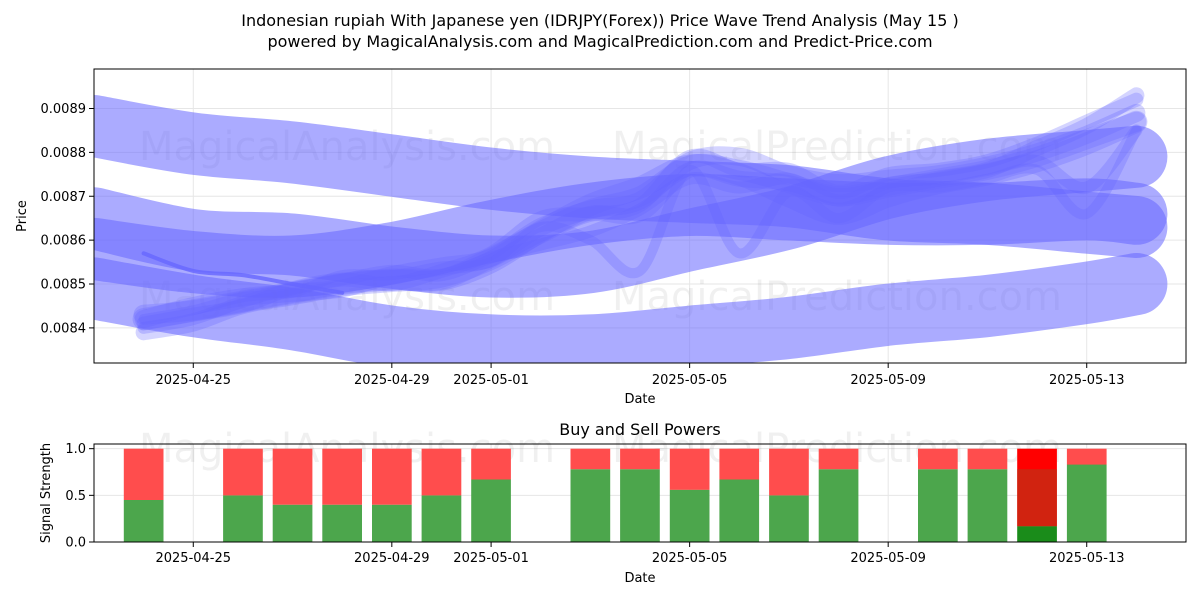 This screenshot has width=1200, height=604. What do you see at coordinates (64, 285) in the screenshot?
I see `y-tick-label: 0.0085` at bounding box center [64, 285].